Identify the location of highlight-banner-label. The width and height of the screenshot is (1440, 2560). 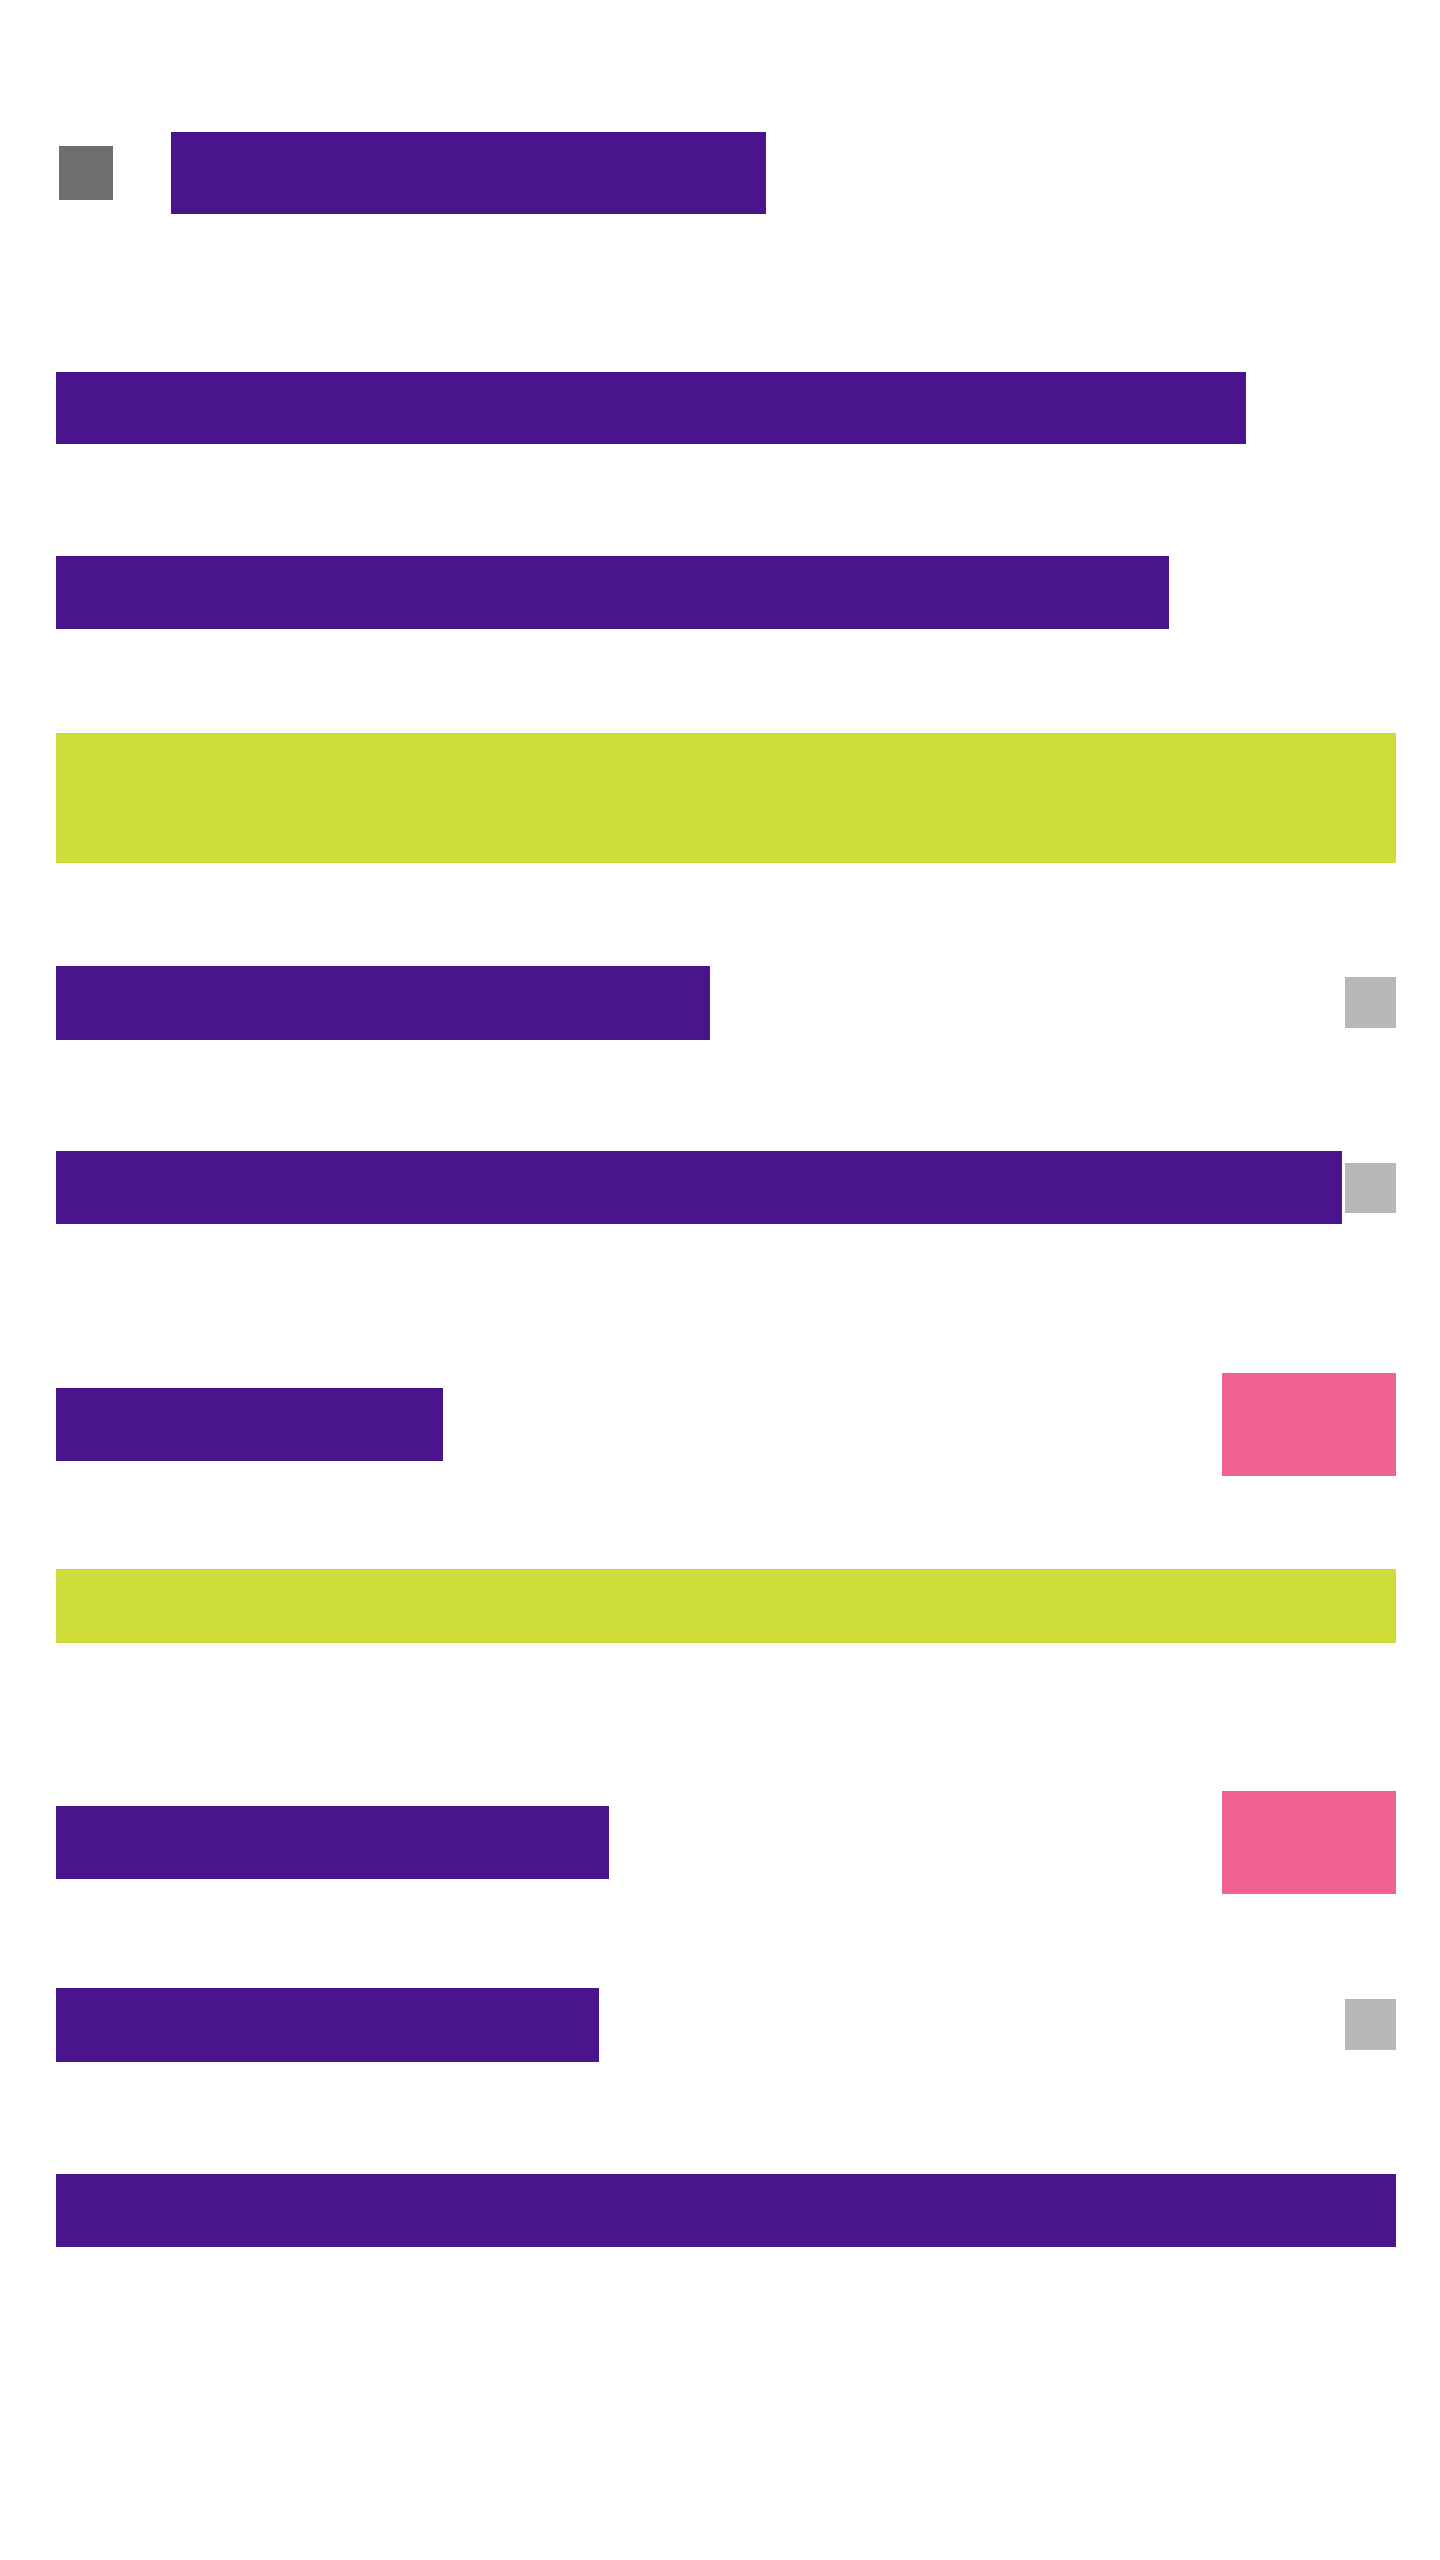
(726, 798).